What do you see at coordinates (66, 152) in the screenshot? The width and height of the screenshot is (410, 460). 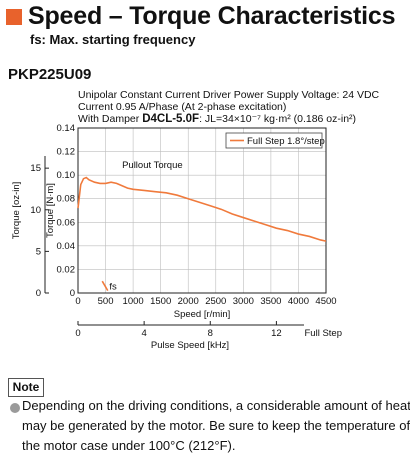 I see `y-tick-label: 0.12` at bounding box center [66, 152].